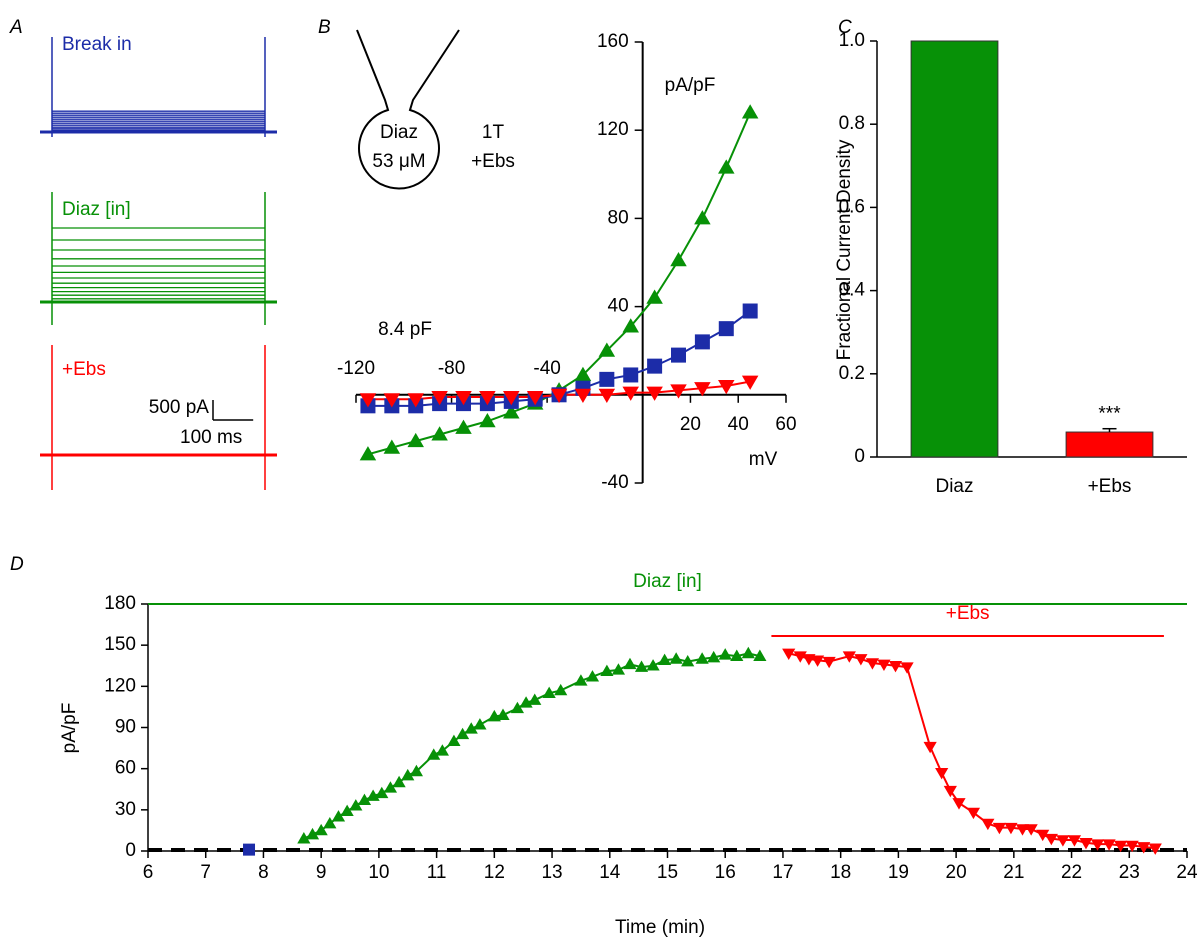 The width and height of the screenshot is (1203, 941). I want to click on y-tick-label: 0.4, so click(852, 290).